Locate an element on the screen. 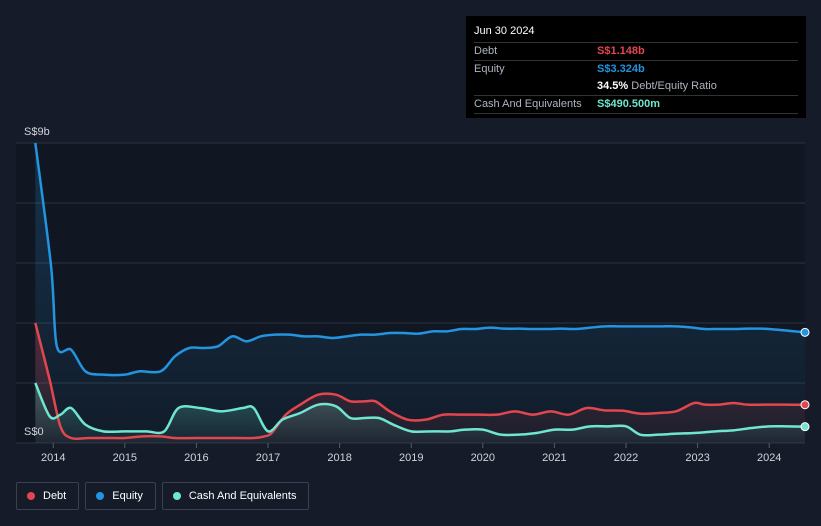 The height and width of the screenshot is (526, 821). tooltip-cash-value: S$490.500m is located at coordinates (628, 104).